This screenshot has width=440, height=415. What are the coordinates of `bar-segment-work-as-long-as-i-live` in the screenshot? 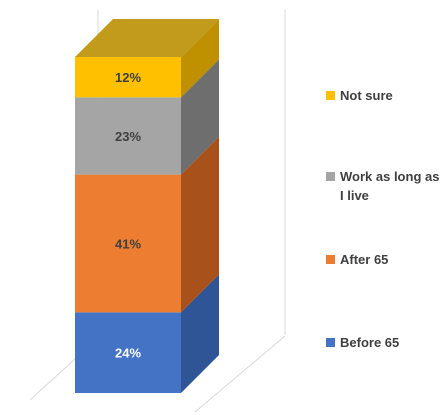 It's located at (128, 136).